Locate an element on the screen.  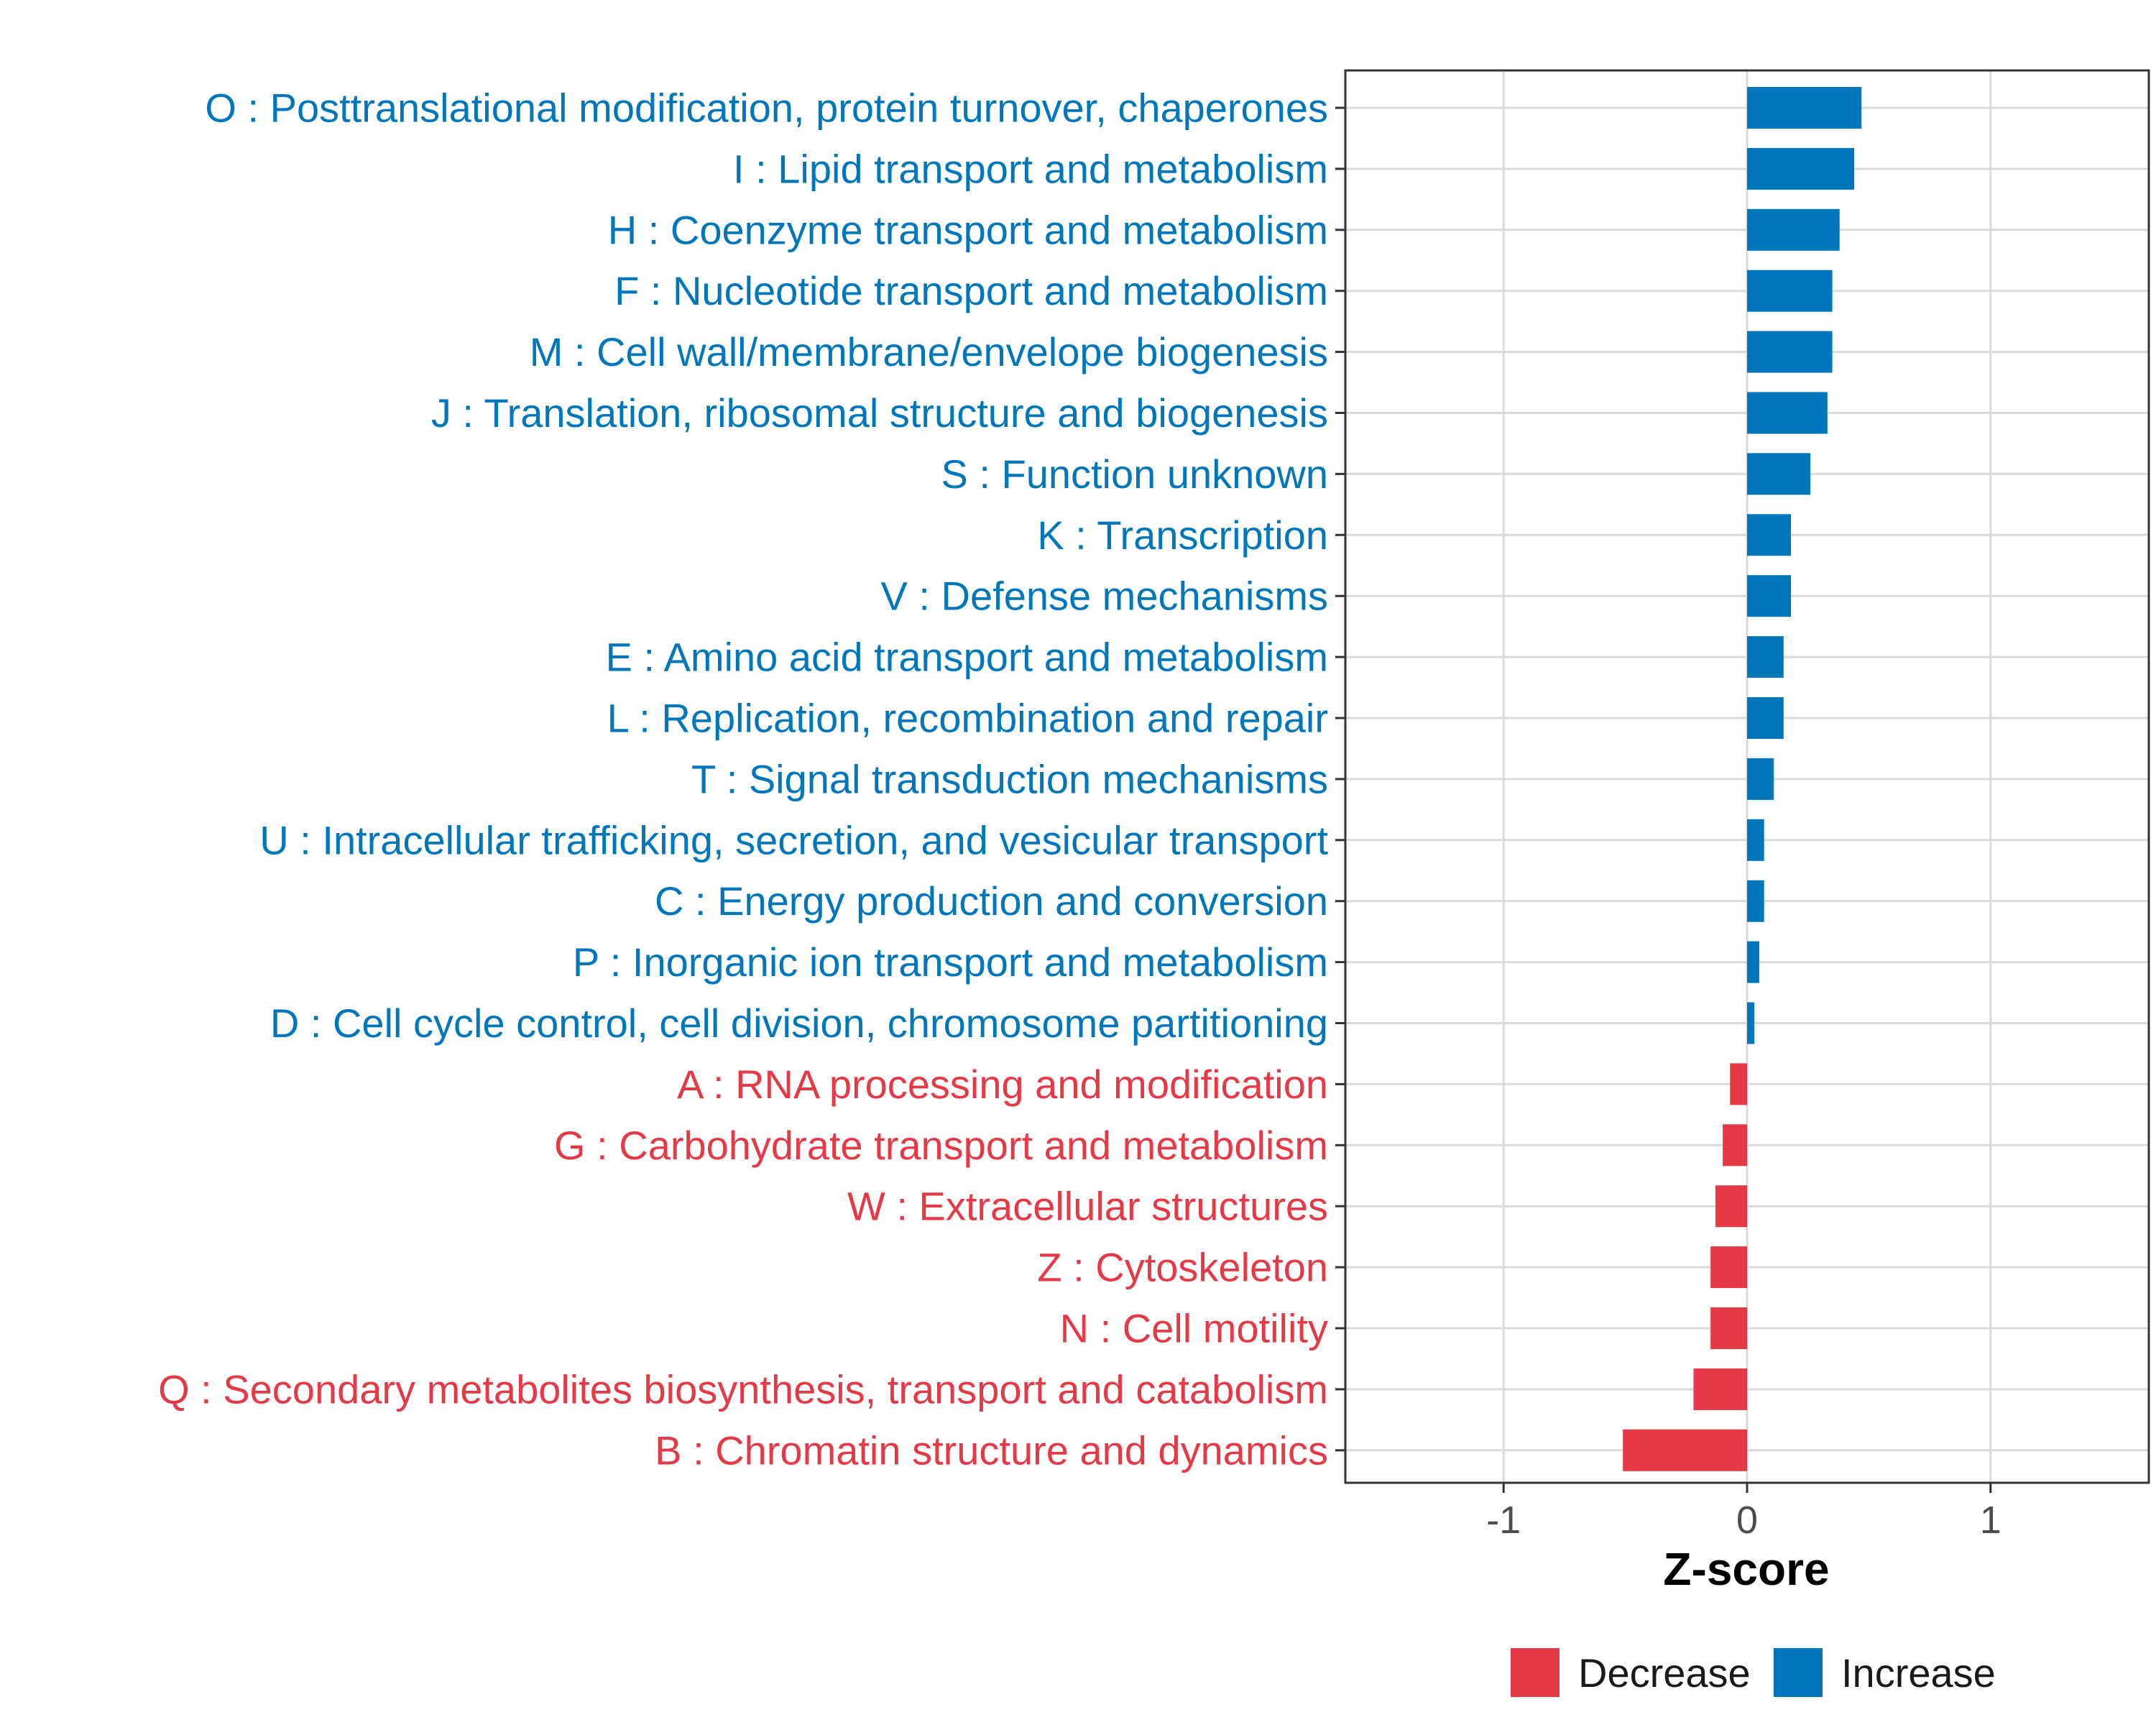
x-tick-label-0: -1 is located at coordinates (1504, 1520).